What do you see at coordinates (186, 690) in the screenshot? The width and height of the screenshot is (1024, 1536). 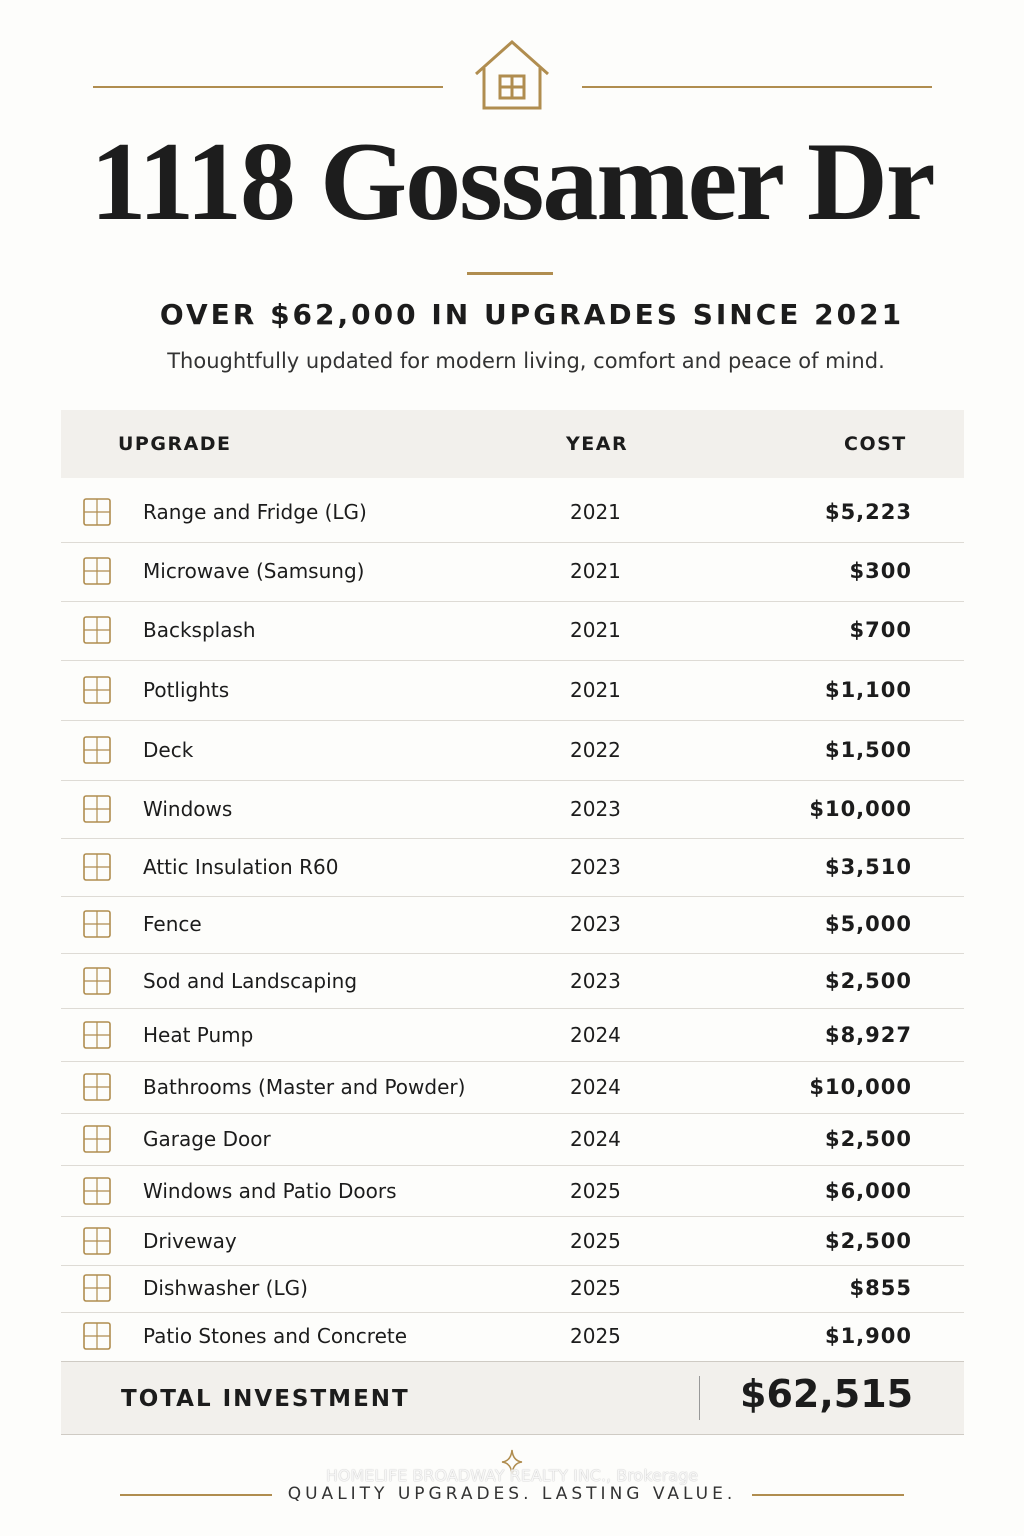 I see `upgrade-name: Potlights` at bounding box center [186, 690].